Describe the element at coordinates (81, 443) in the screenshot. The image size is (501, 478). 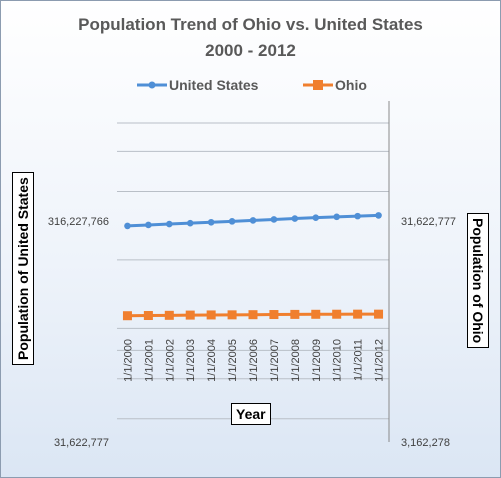
I see `left-tick-label: 31,622,777` at that location.